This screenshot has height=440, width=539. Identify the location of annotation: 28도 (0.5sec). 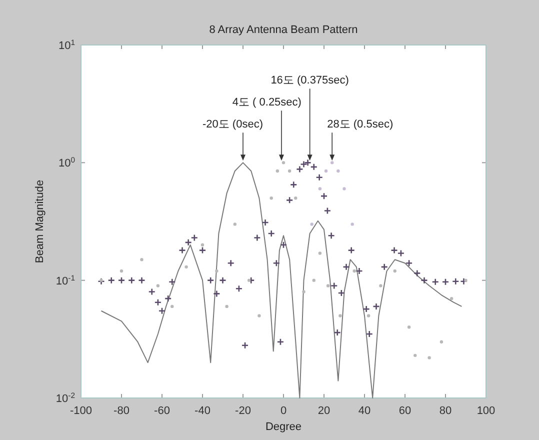
(360, 124).